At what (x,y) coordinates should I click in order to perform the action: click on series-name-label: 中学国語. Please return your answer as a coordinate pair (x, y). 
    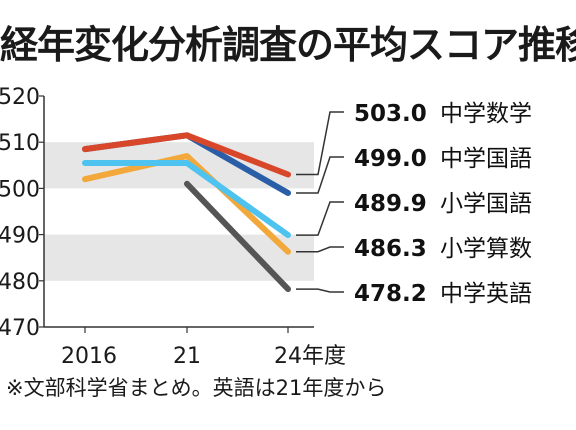
    Looking at the image, I should click on (486, 159).